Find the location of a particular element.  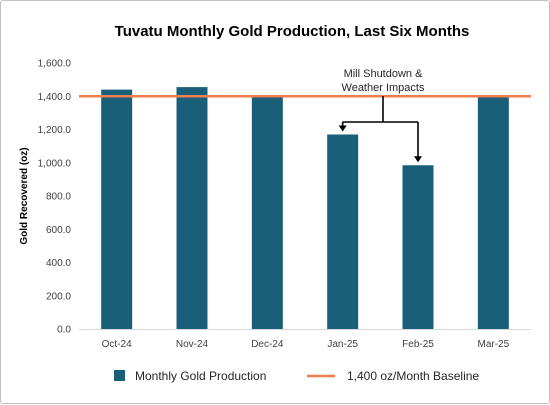

x-tick-label: Jan-25 is located at coordinates (342, 344).